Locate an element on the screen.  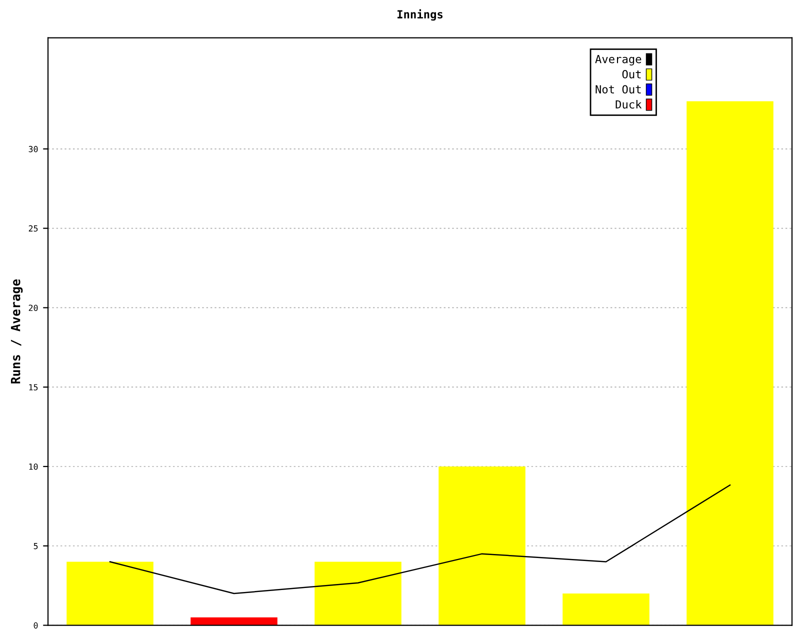
y-tick-label: 0 is located at coordinates (36, 625).